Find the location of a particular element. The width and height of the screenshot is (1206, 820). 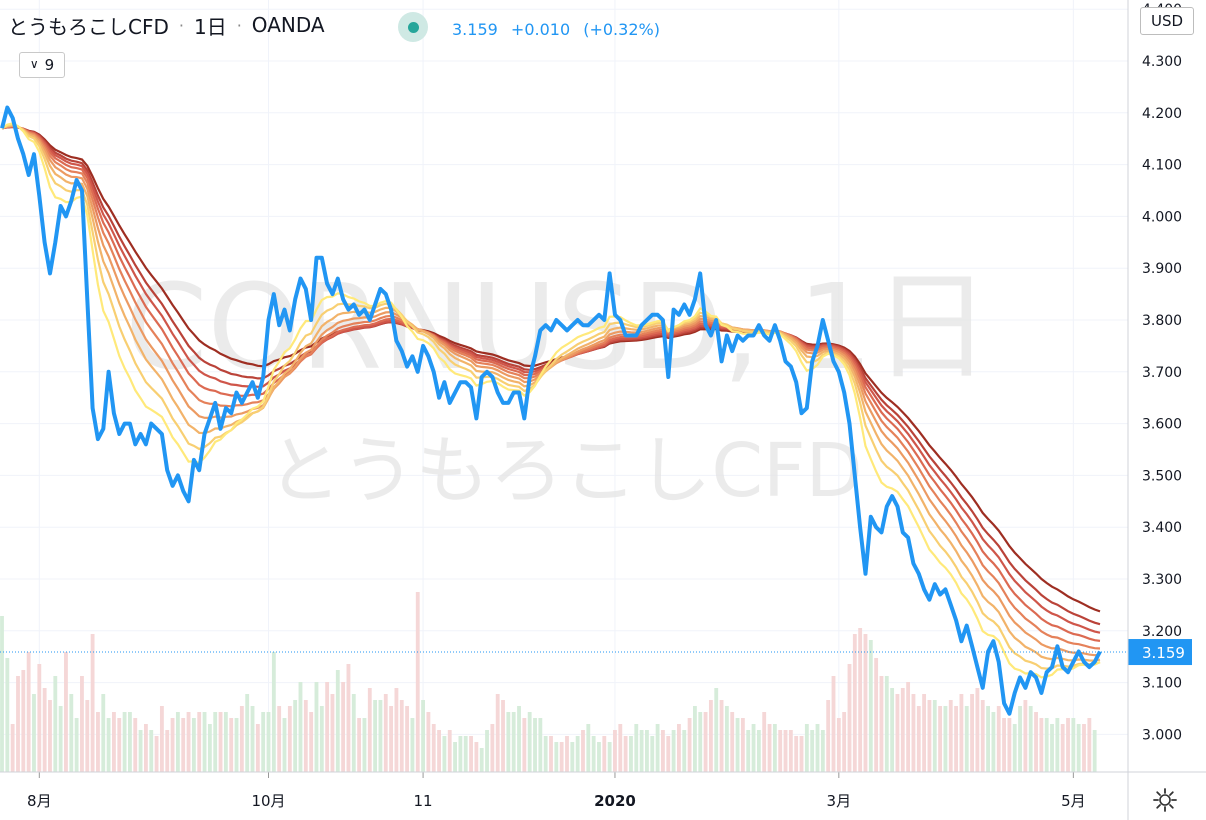

y-tick-label: 3.800 is located at coordinates (1162, 321).